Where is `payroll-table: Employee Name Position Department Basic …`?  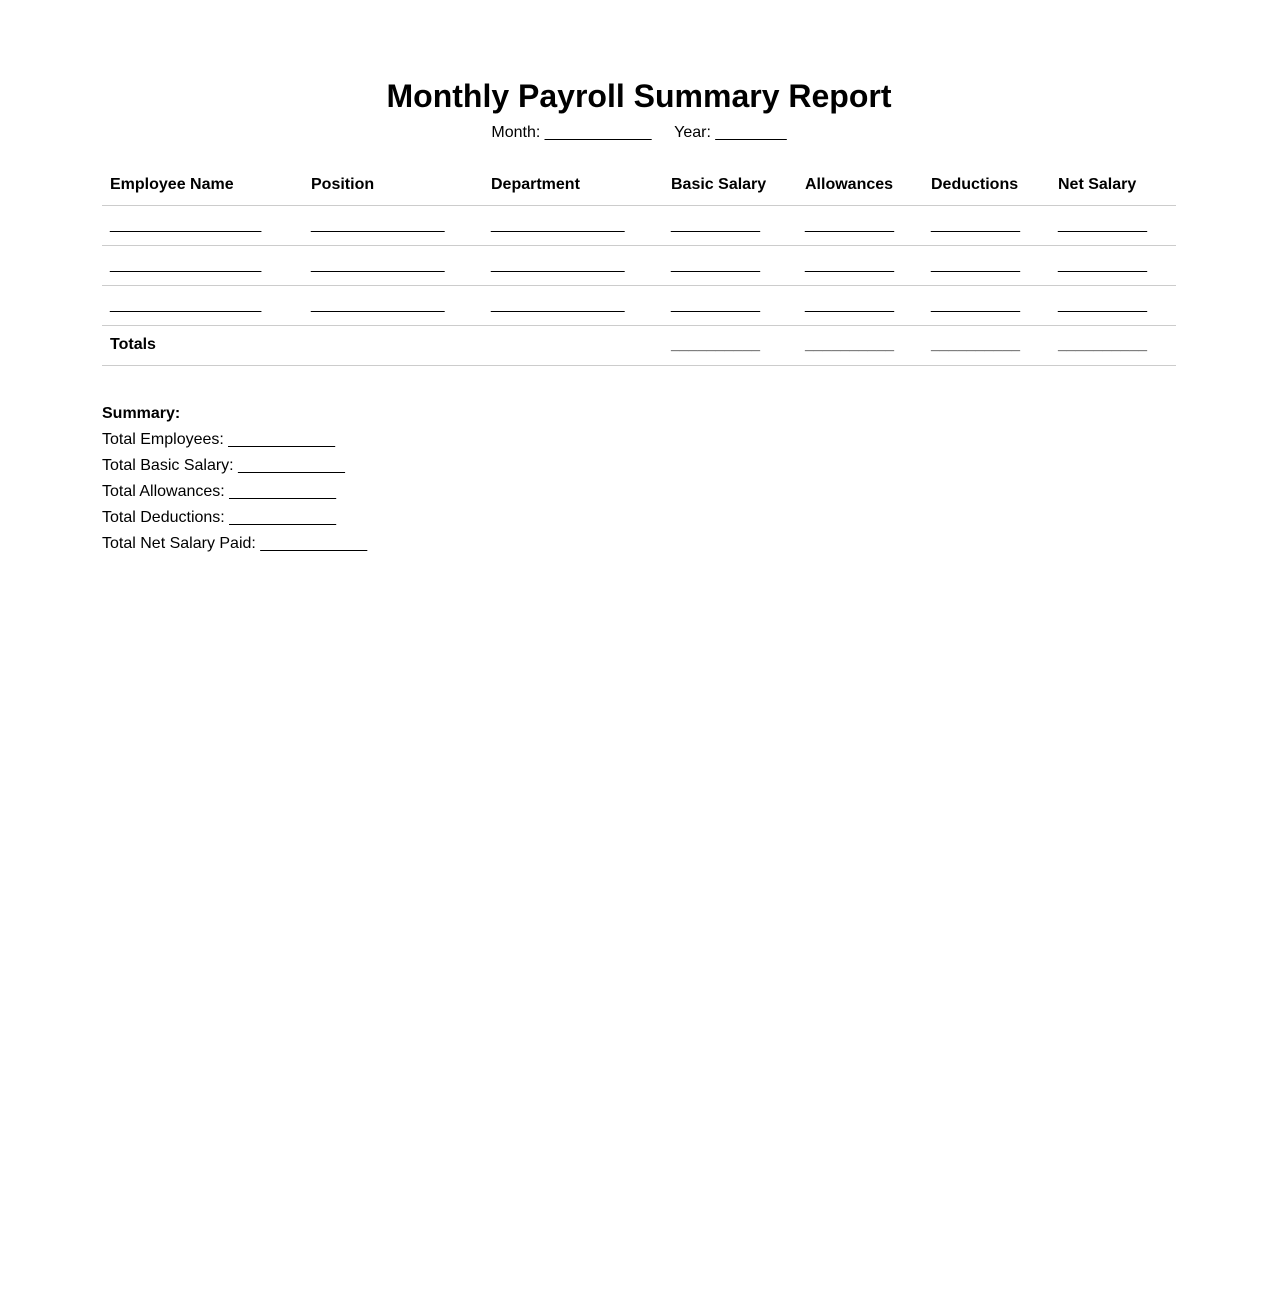
payroll-table: Employee Name Position Department Basic … is located at coordinates (639, 265).